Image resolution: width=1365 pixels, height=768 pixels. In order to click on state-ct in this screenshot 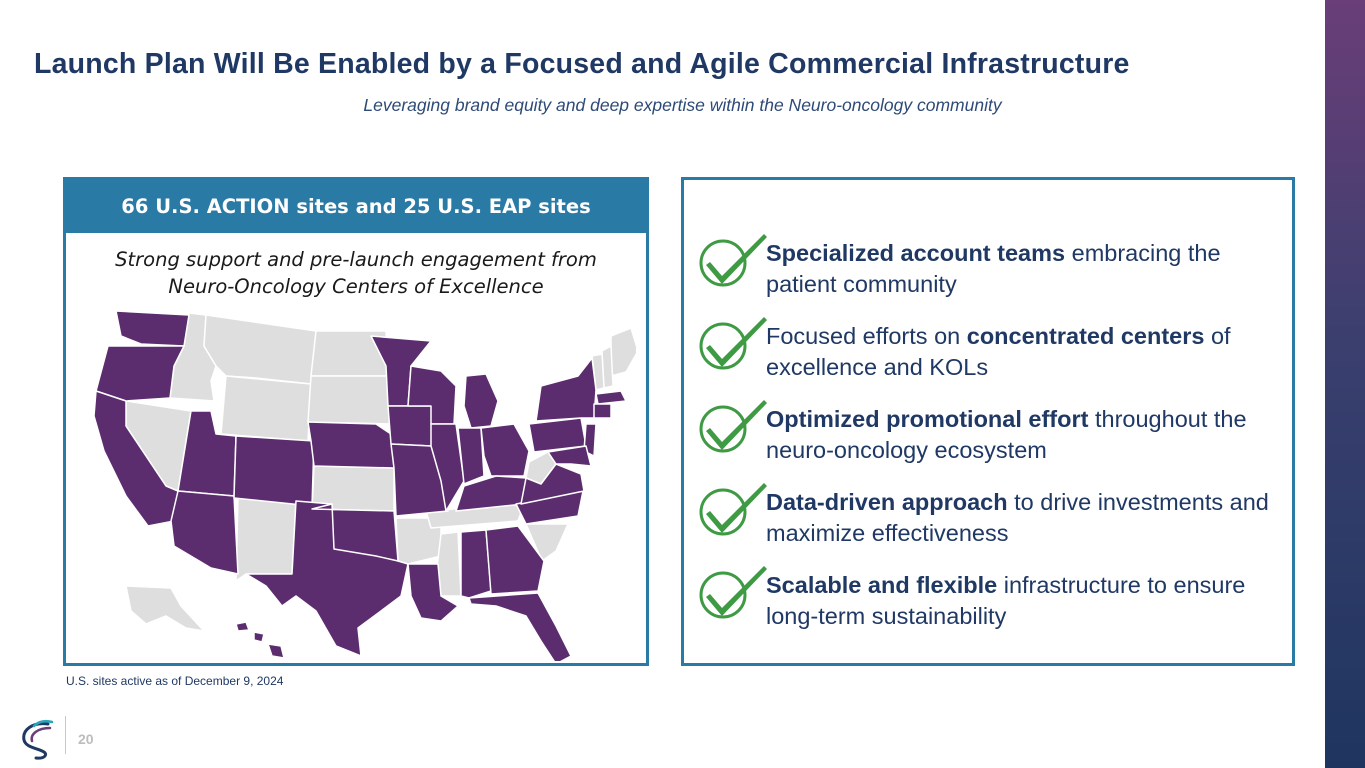, I will do `click(602, 411)`.